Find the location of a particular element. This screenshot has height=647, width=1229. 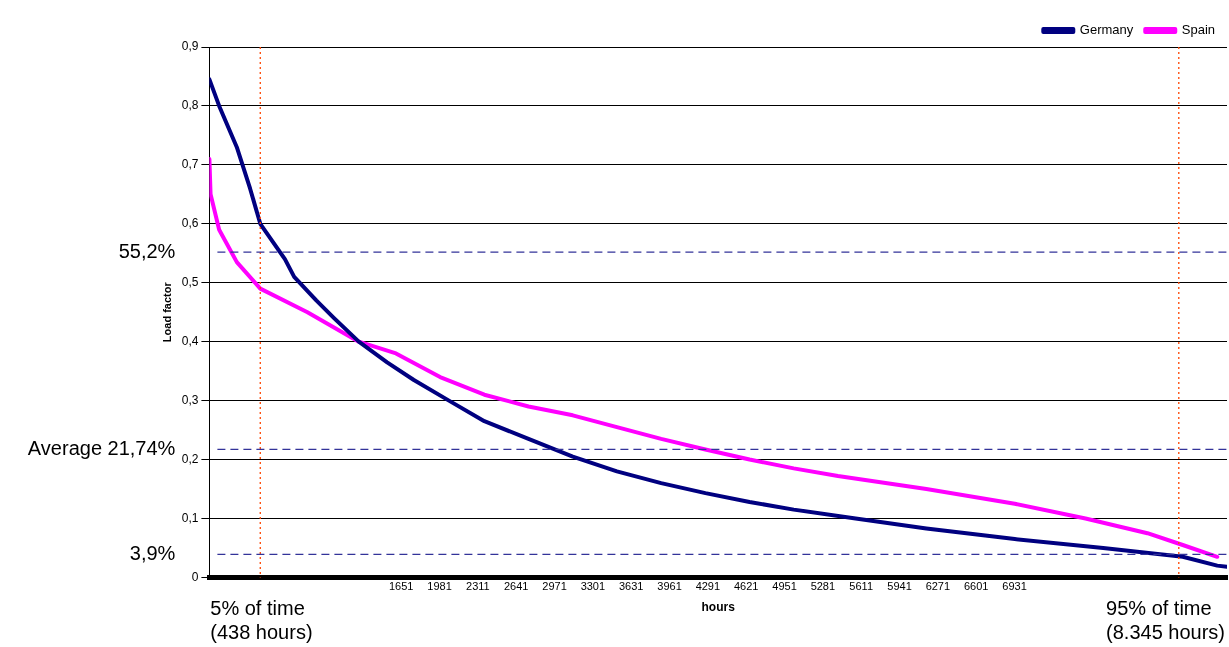

y-tick-label: 0,6 is located at coordinates (190, 223).